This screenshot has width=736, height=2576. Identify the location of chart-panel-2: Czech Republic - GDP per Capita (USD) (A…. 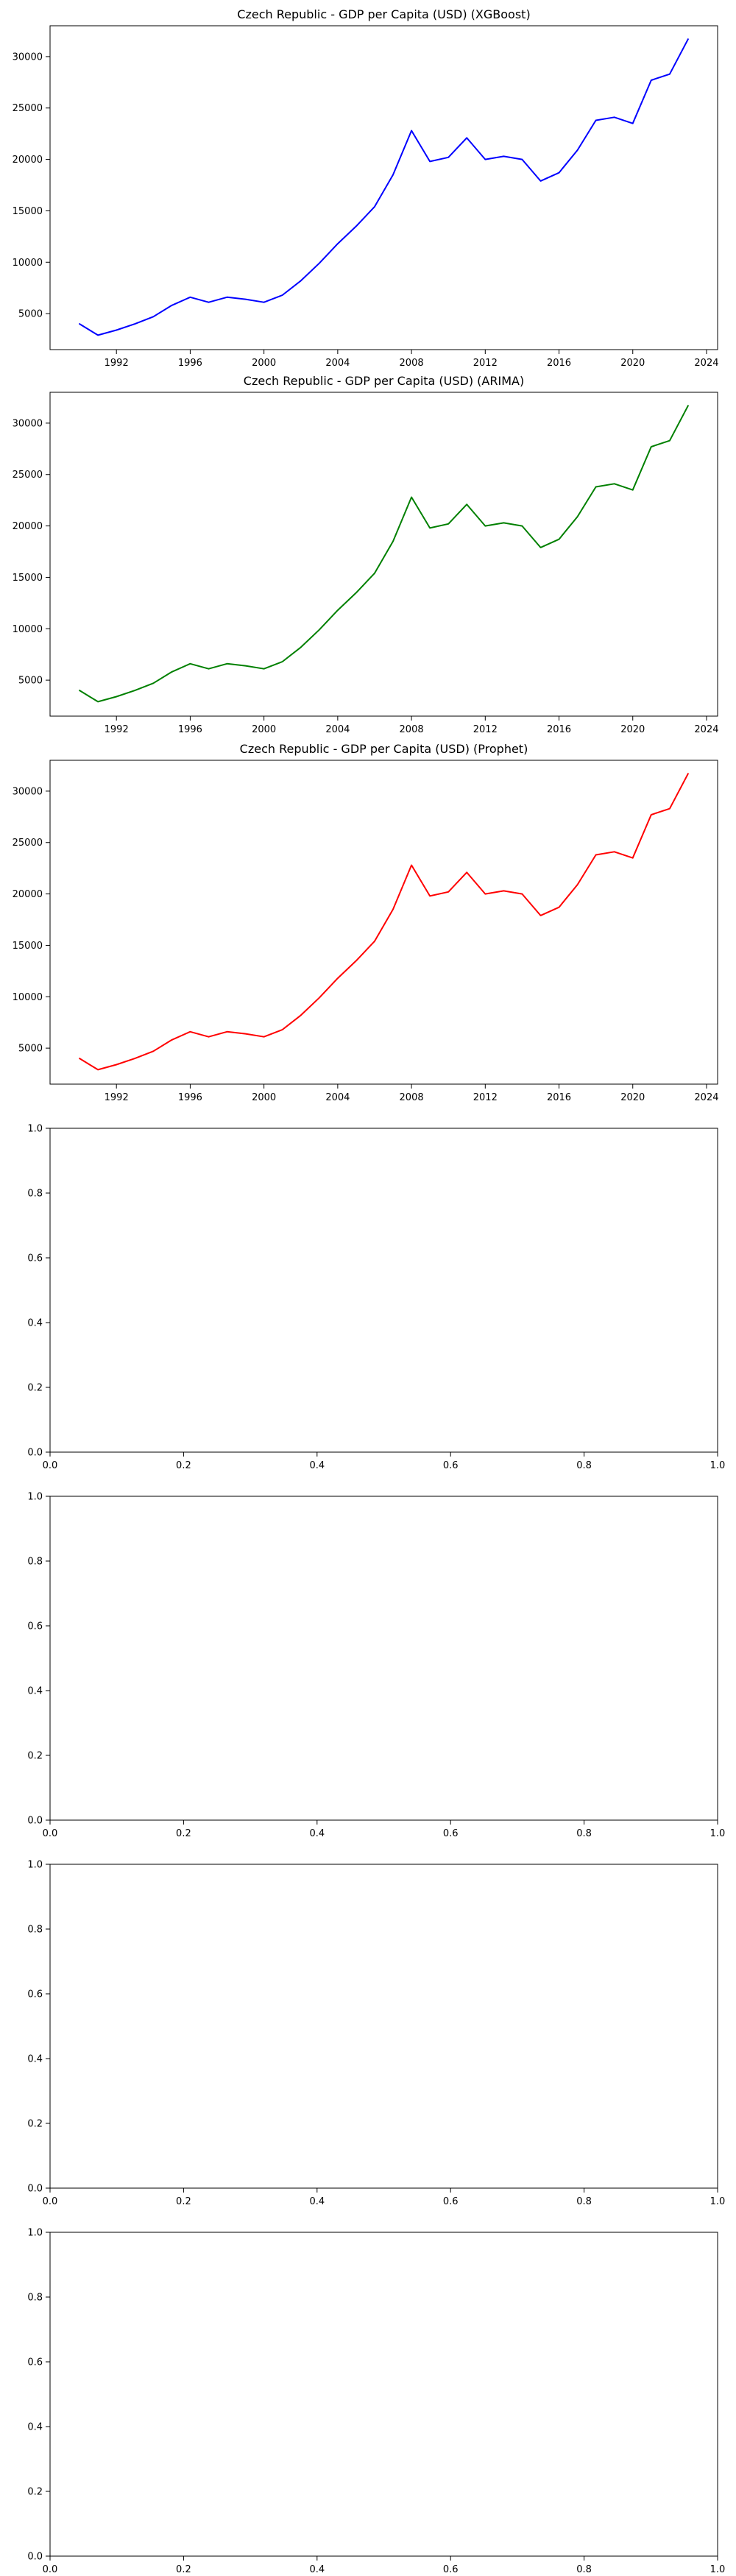
(366, 554).